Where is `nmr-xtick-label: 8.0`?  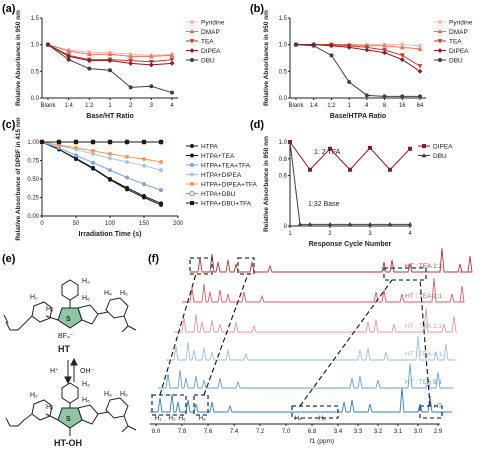
nmr-xtick-label: 8.0 is located at coordinates (156, 432).